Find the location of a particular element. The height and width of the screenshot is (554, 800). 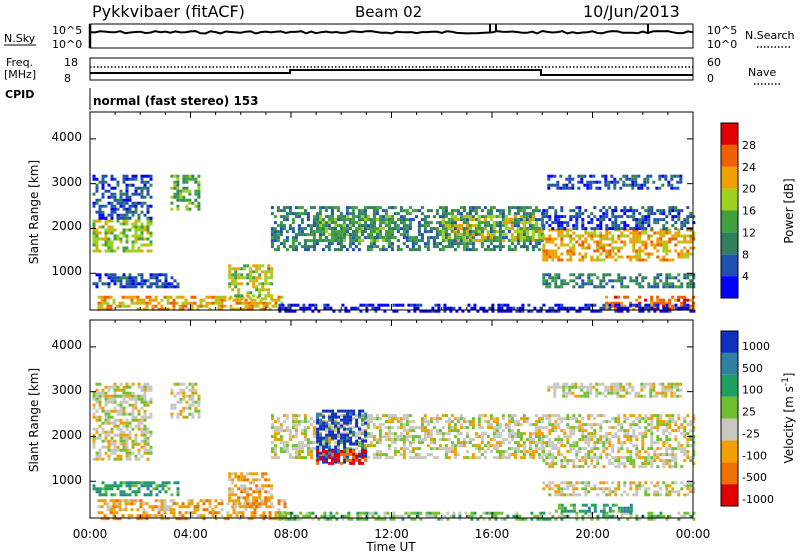

cpid-label: CPID is located at coordinates (19, 94).